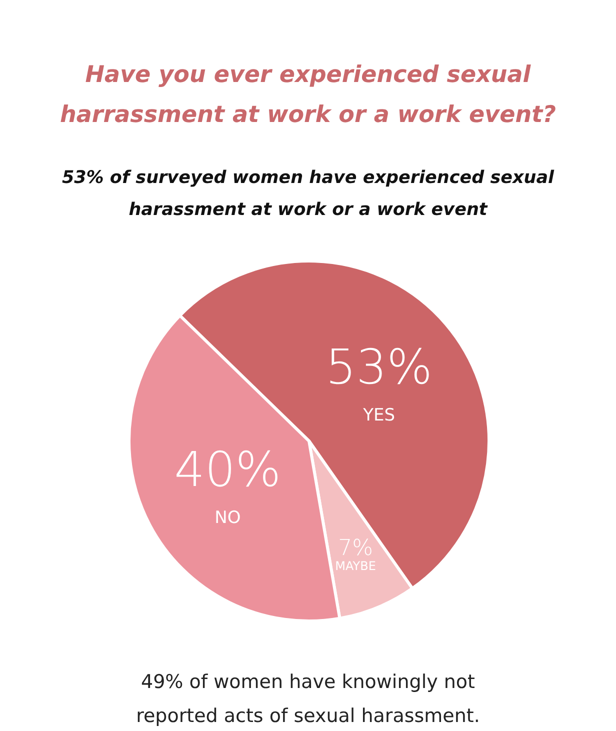  I want to click on chart-title: Have you ever experienced sexual harrassment at work or a work event?, so click(308, 95).